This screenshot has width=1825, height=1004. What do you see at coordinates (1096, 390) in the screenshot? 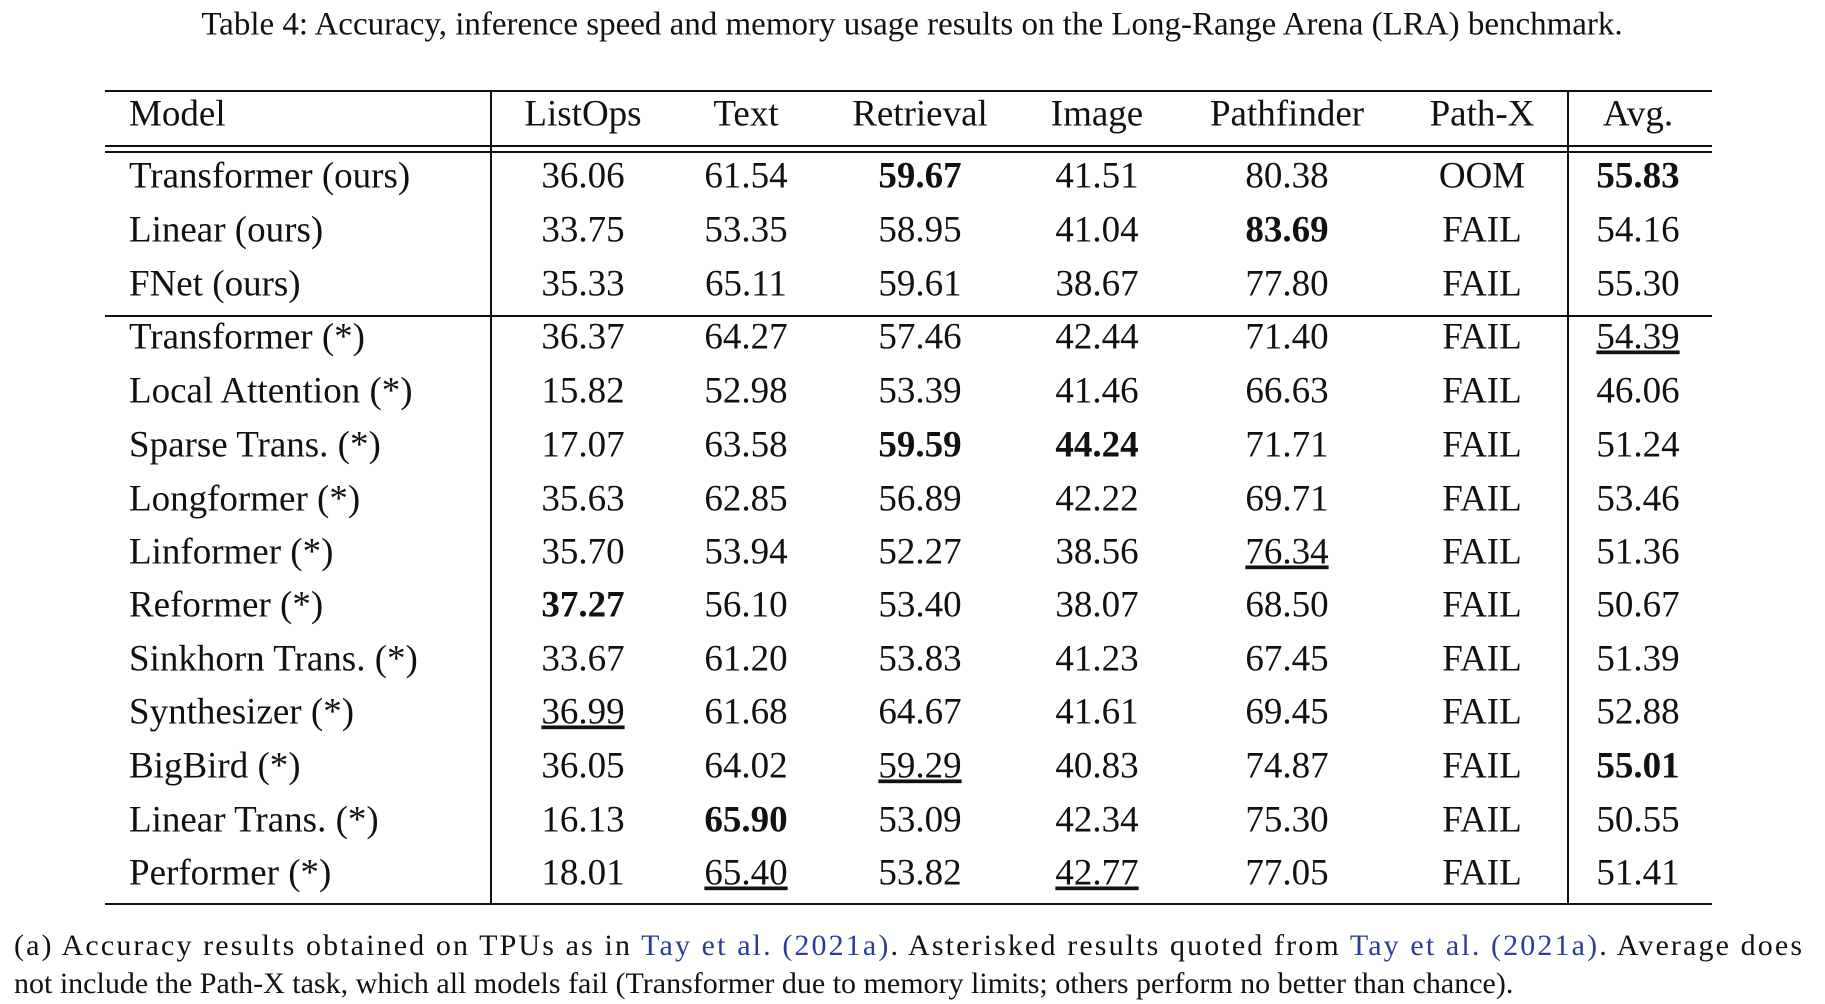
I see `cell-value: 41.46` at bounding box center [1096, 390].